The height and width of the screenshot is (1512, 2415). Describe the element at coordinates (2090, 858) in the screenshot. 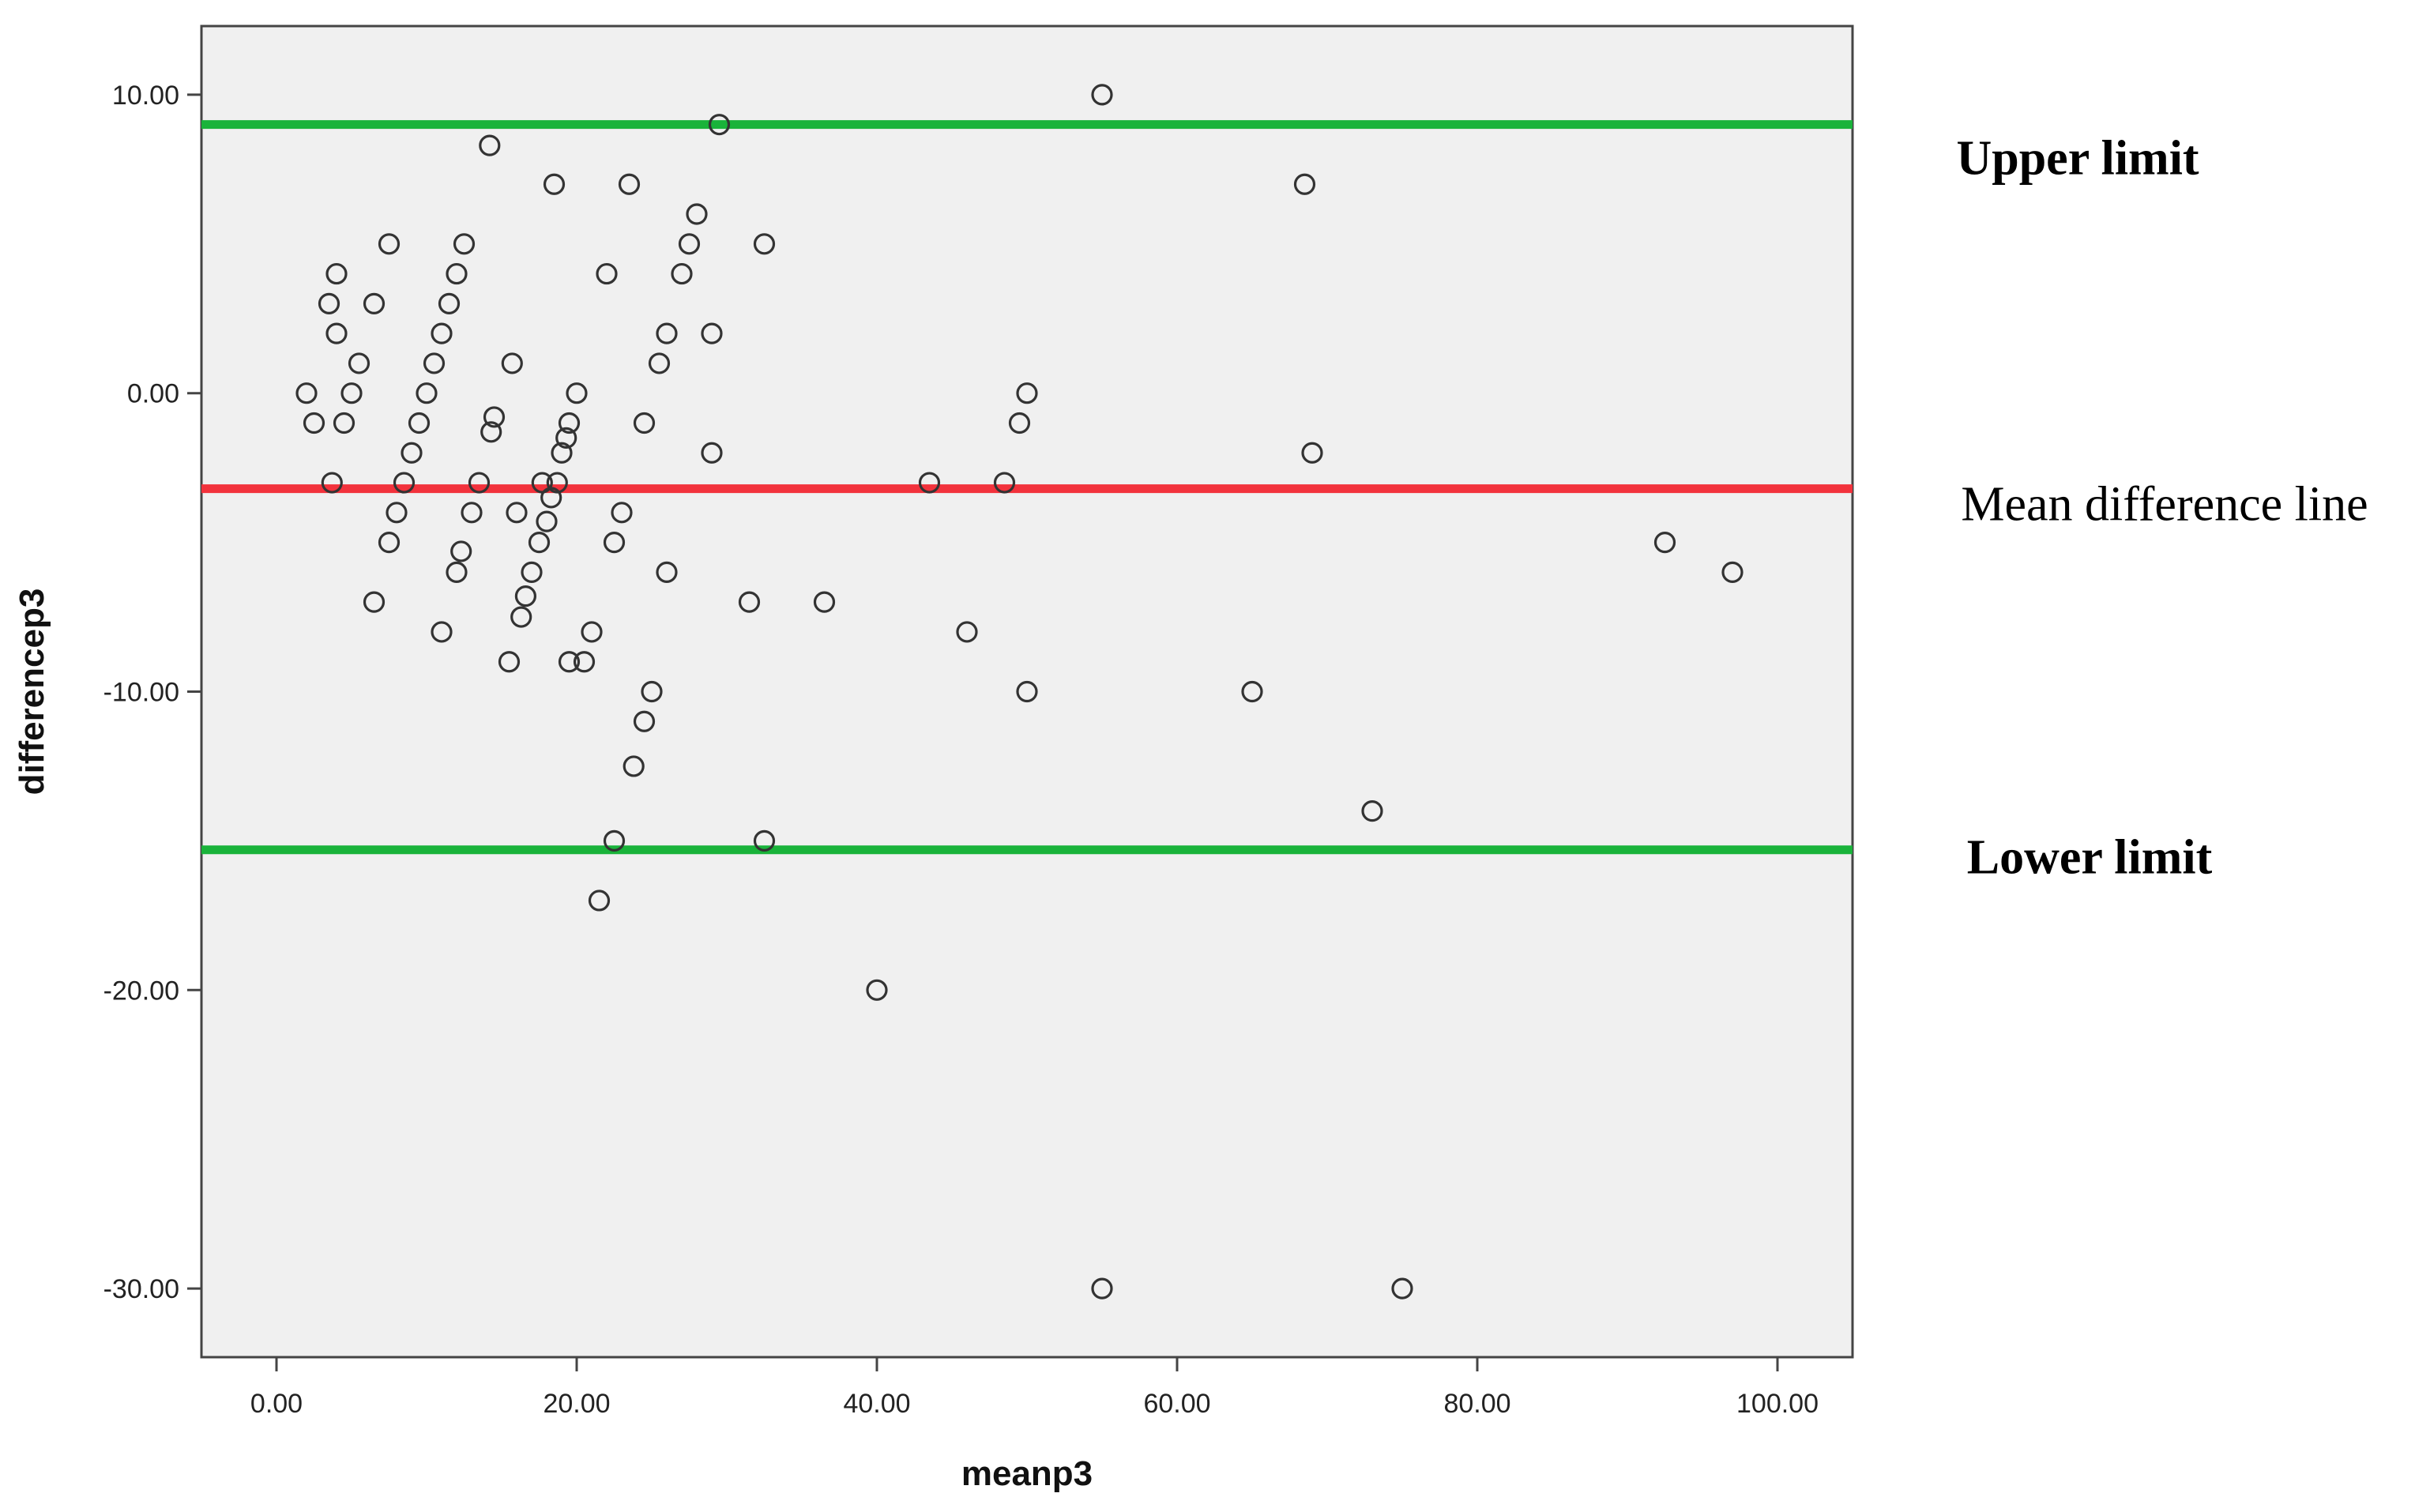

I see `label-lower-limit: Lower limit` at that location.